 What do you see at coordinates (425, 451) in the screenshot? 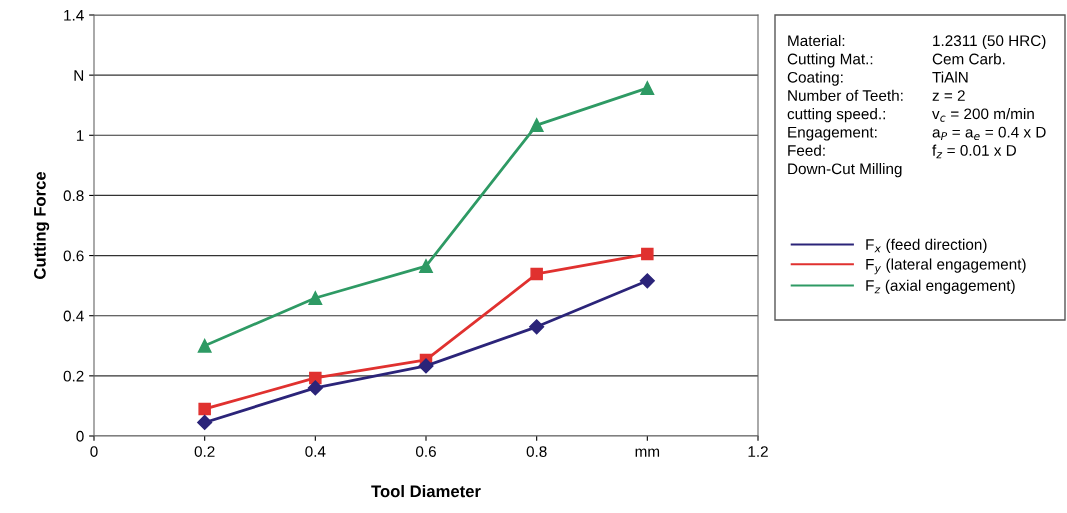
I see `x-tick-label: 0.6` at bounding box center [425, 451].